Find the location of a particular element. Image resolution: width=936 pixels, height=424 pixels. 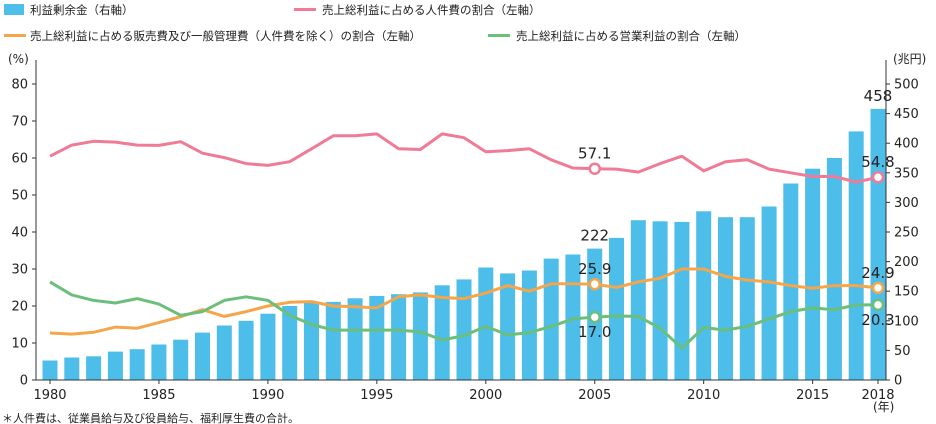

left-tick-label-80: 80 is located at coordinates (19, 85).